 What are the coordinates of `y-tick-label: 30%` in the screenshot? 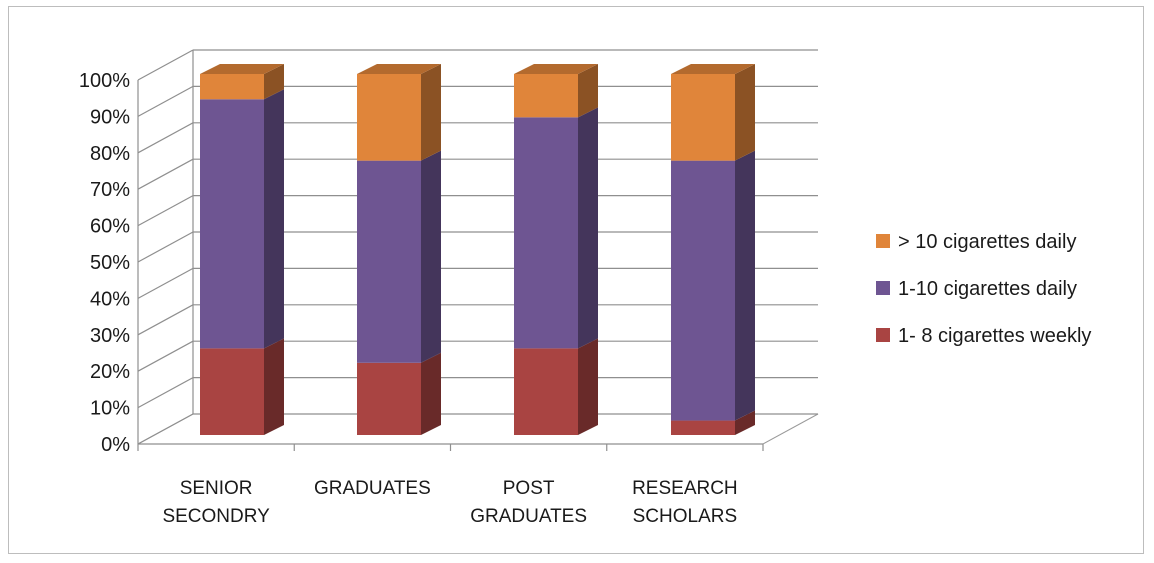 It's located at (110, 336).